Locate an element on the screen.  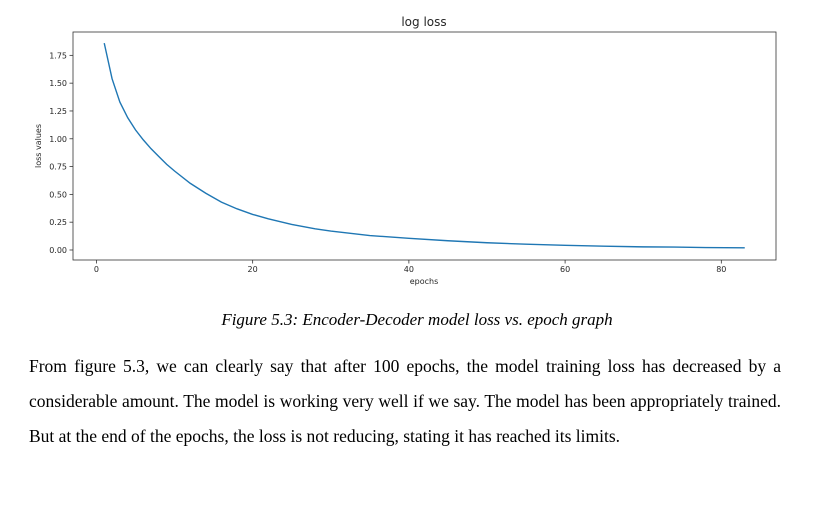
x-axis: 0 20 40 60 80 is located at coordinates (410, 267).